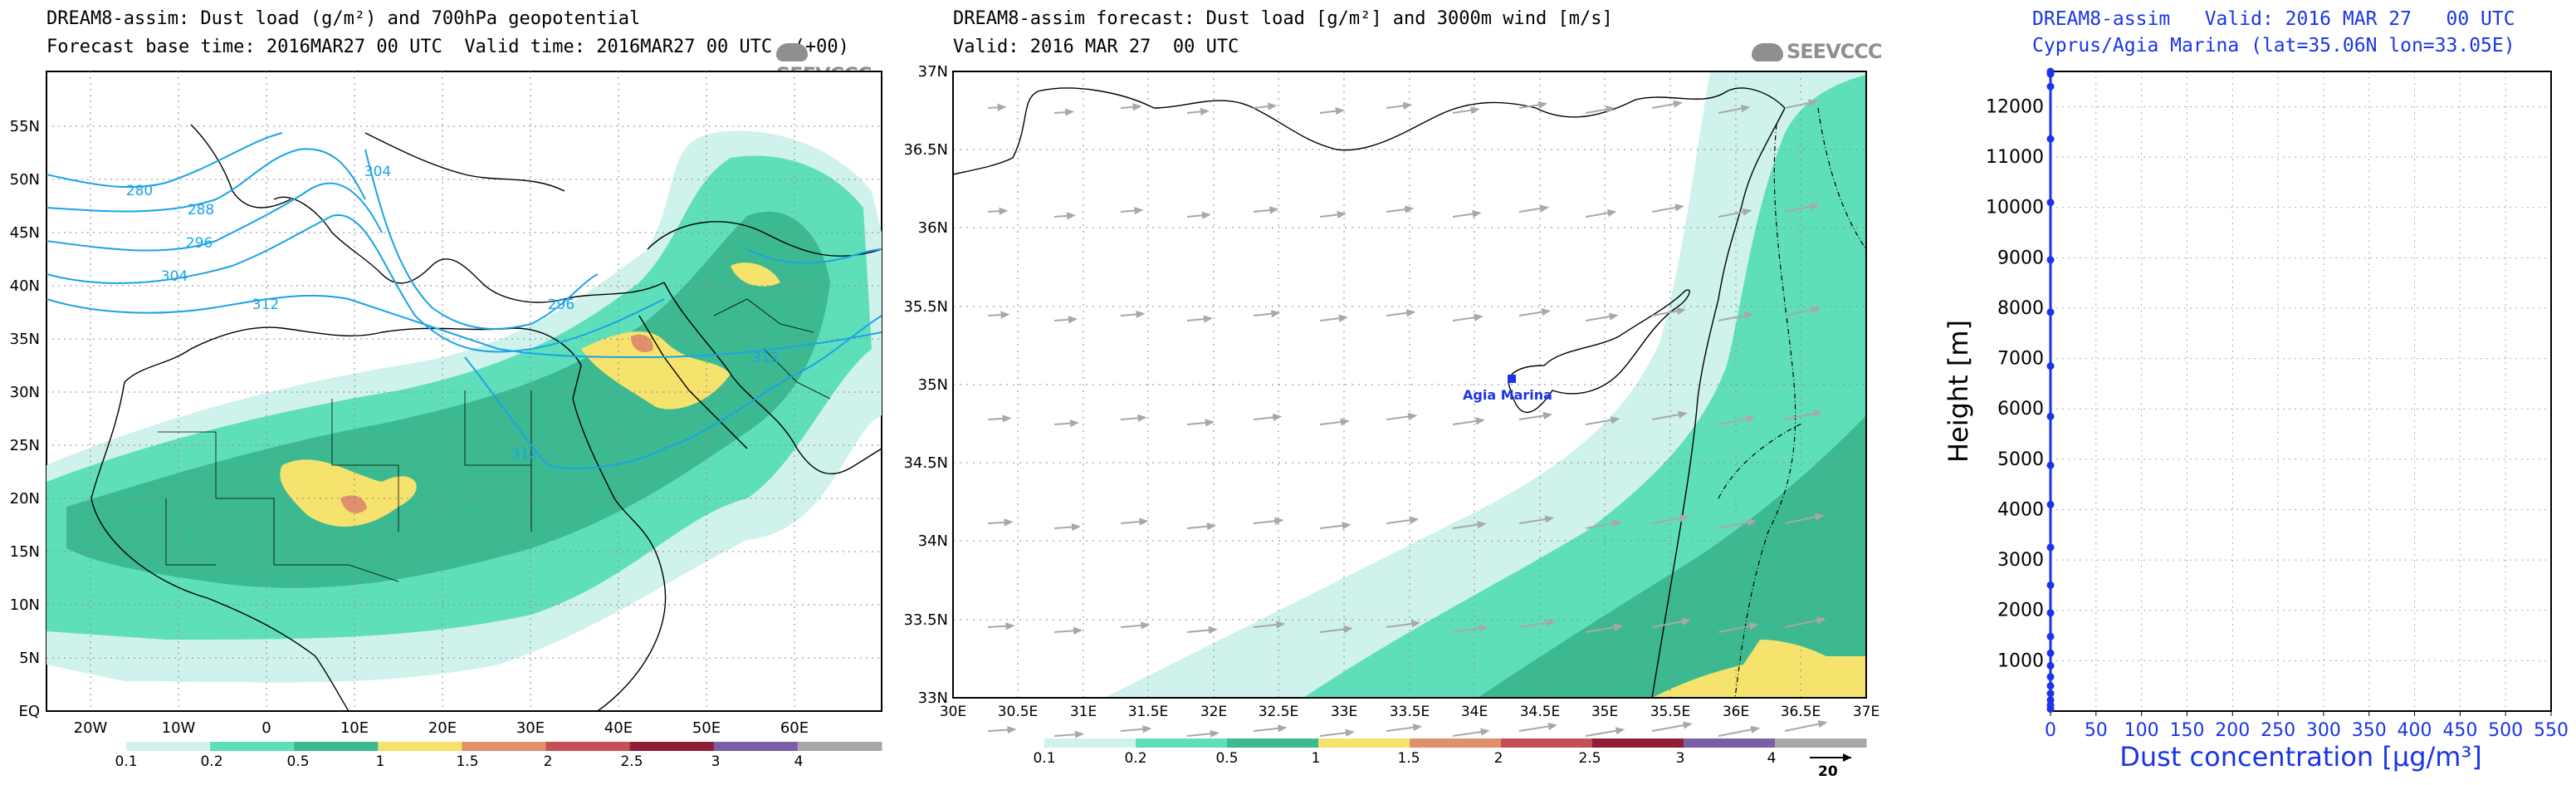  I want to click on colorbar1, so click(504, 746).